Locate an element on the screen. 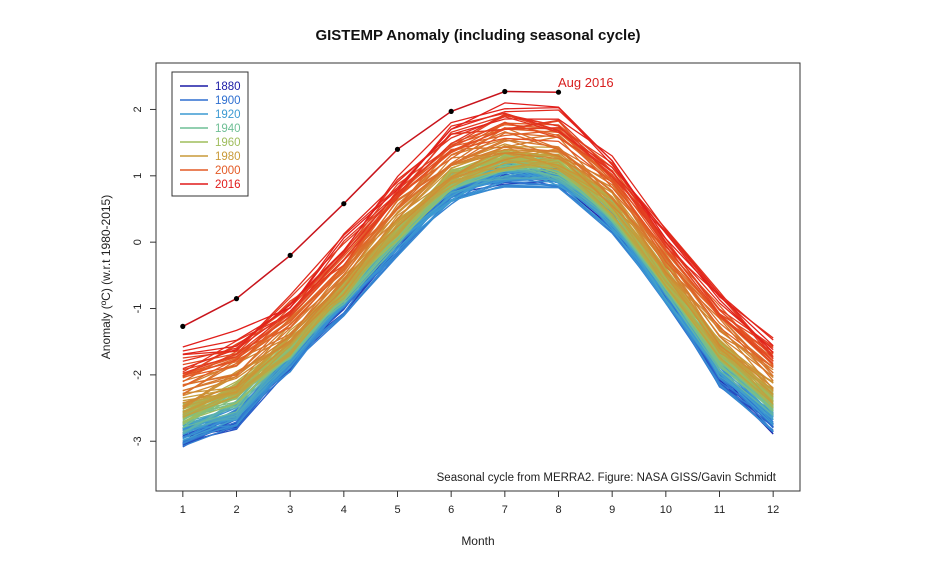 This screenshot has height=569, width=940. y-tick-label-0: 0 is located at coordinates (138, 242).